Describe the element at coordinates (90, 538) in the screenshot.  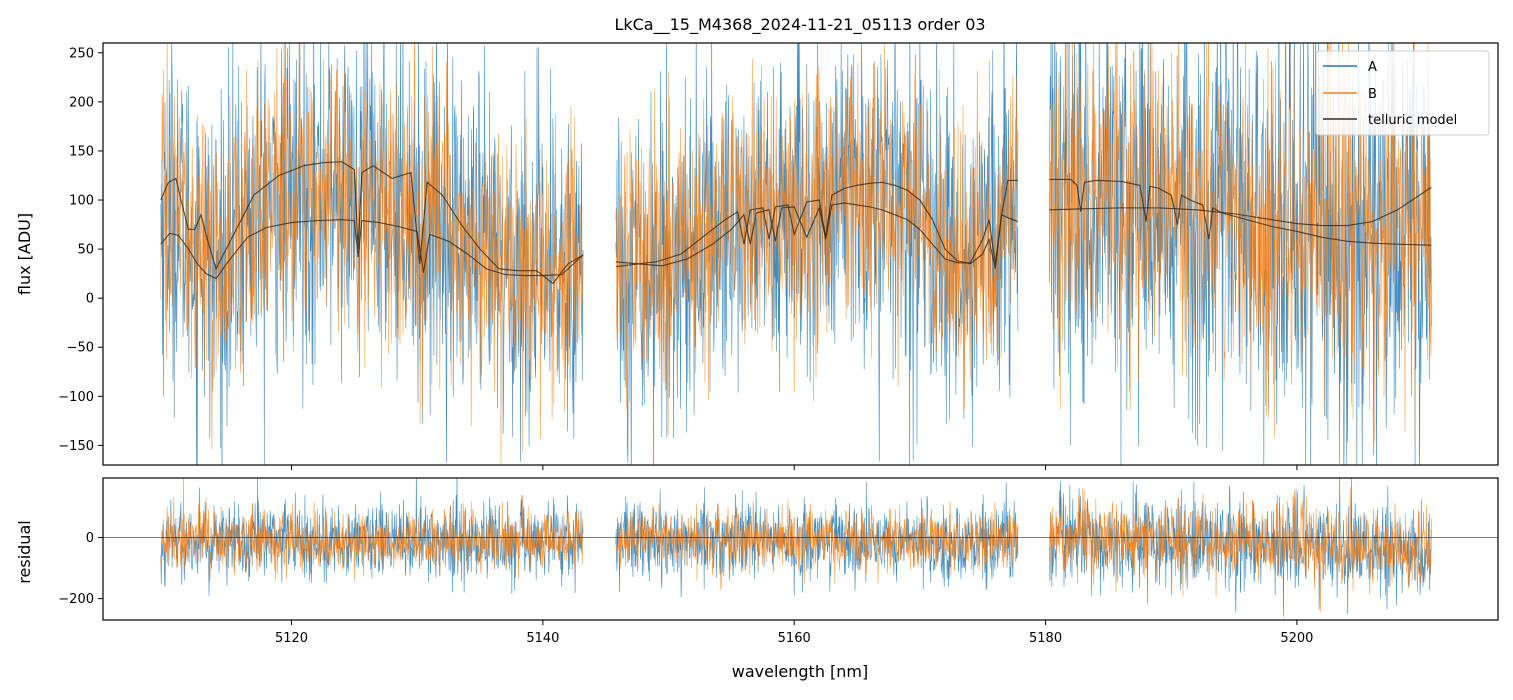
I see `residual-y-tick-label: 0` at that location.